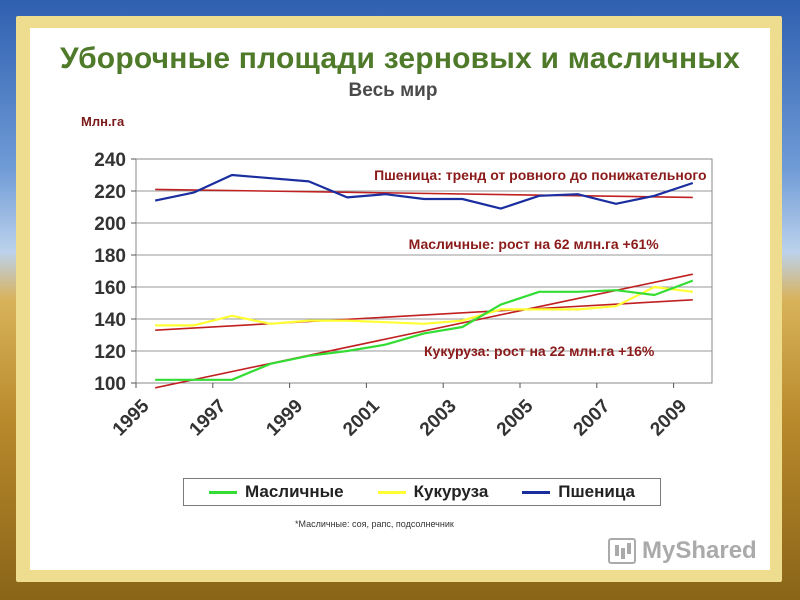 This screenshot has width=800, height=600. What do you see at coordinates (110, 160) in the screenshot?
I see `y-tick-label: 240` at bounding box center [110, 160].